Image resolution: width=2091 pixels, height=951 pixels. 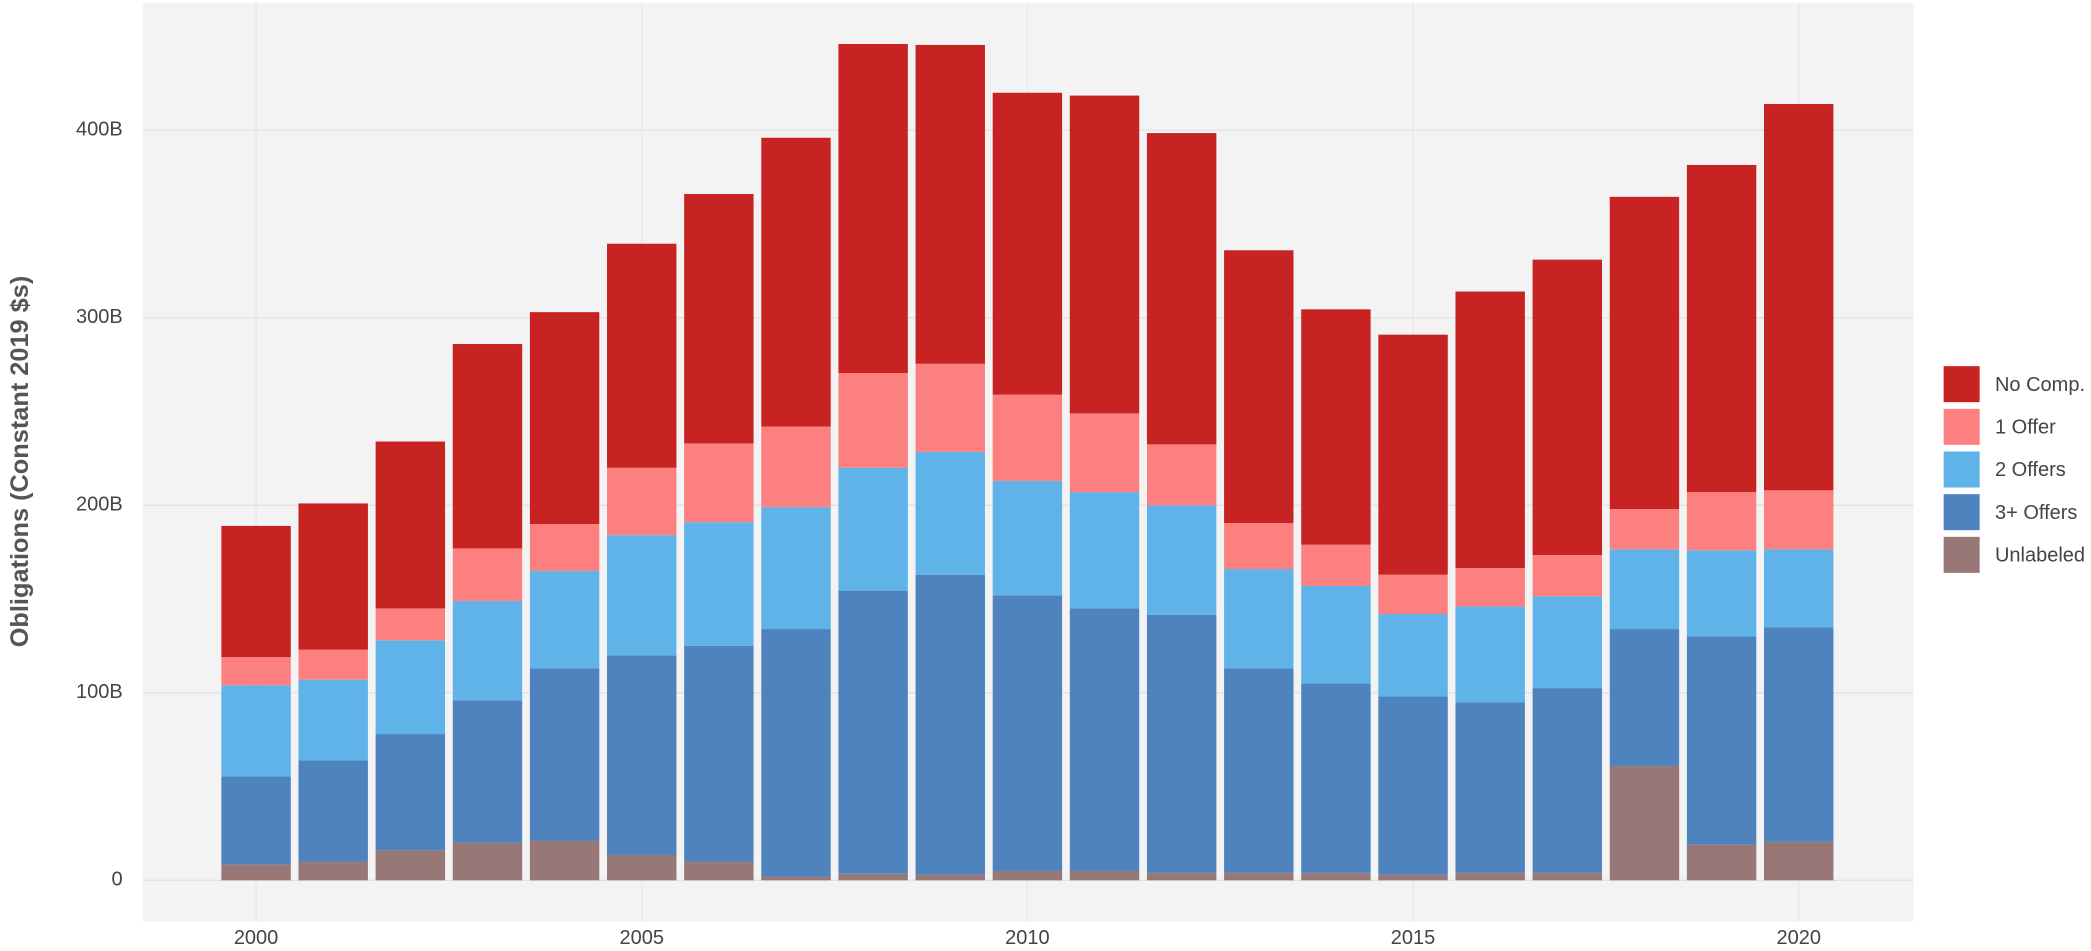 I want to click on x-tick-label: 2015, so click(x=1413, y=938).